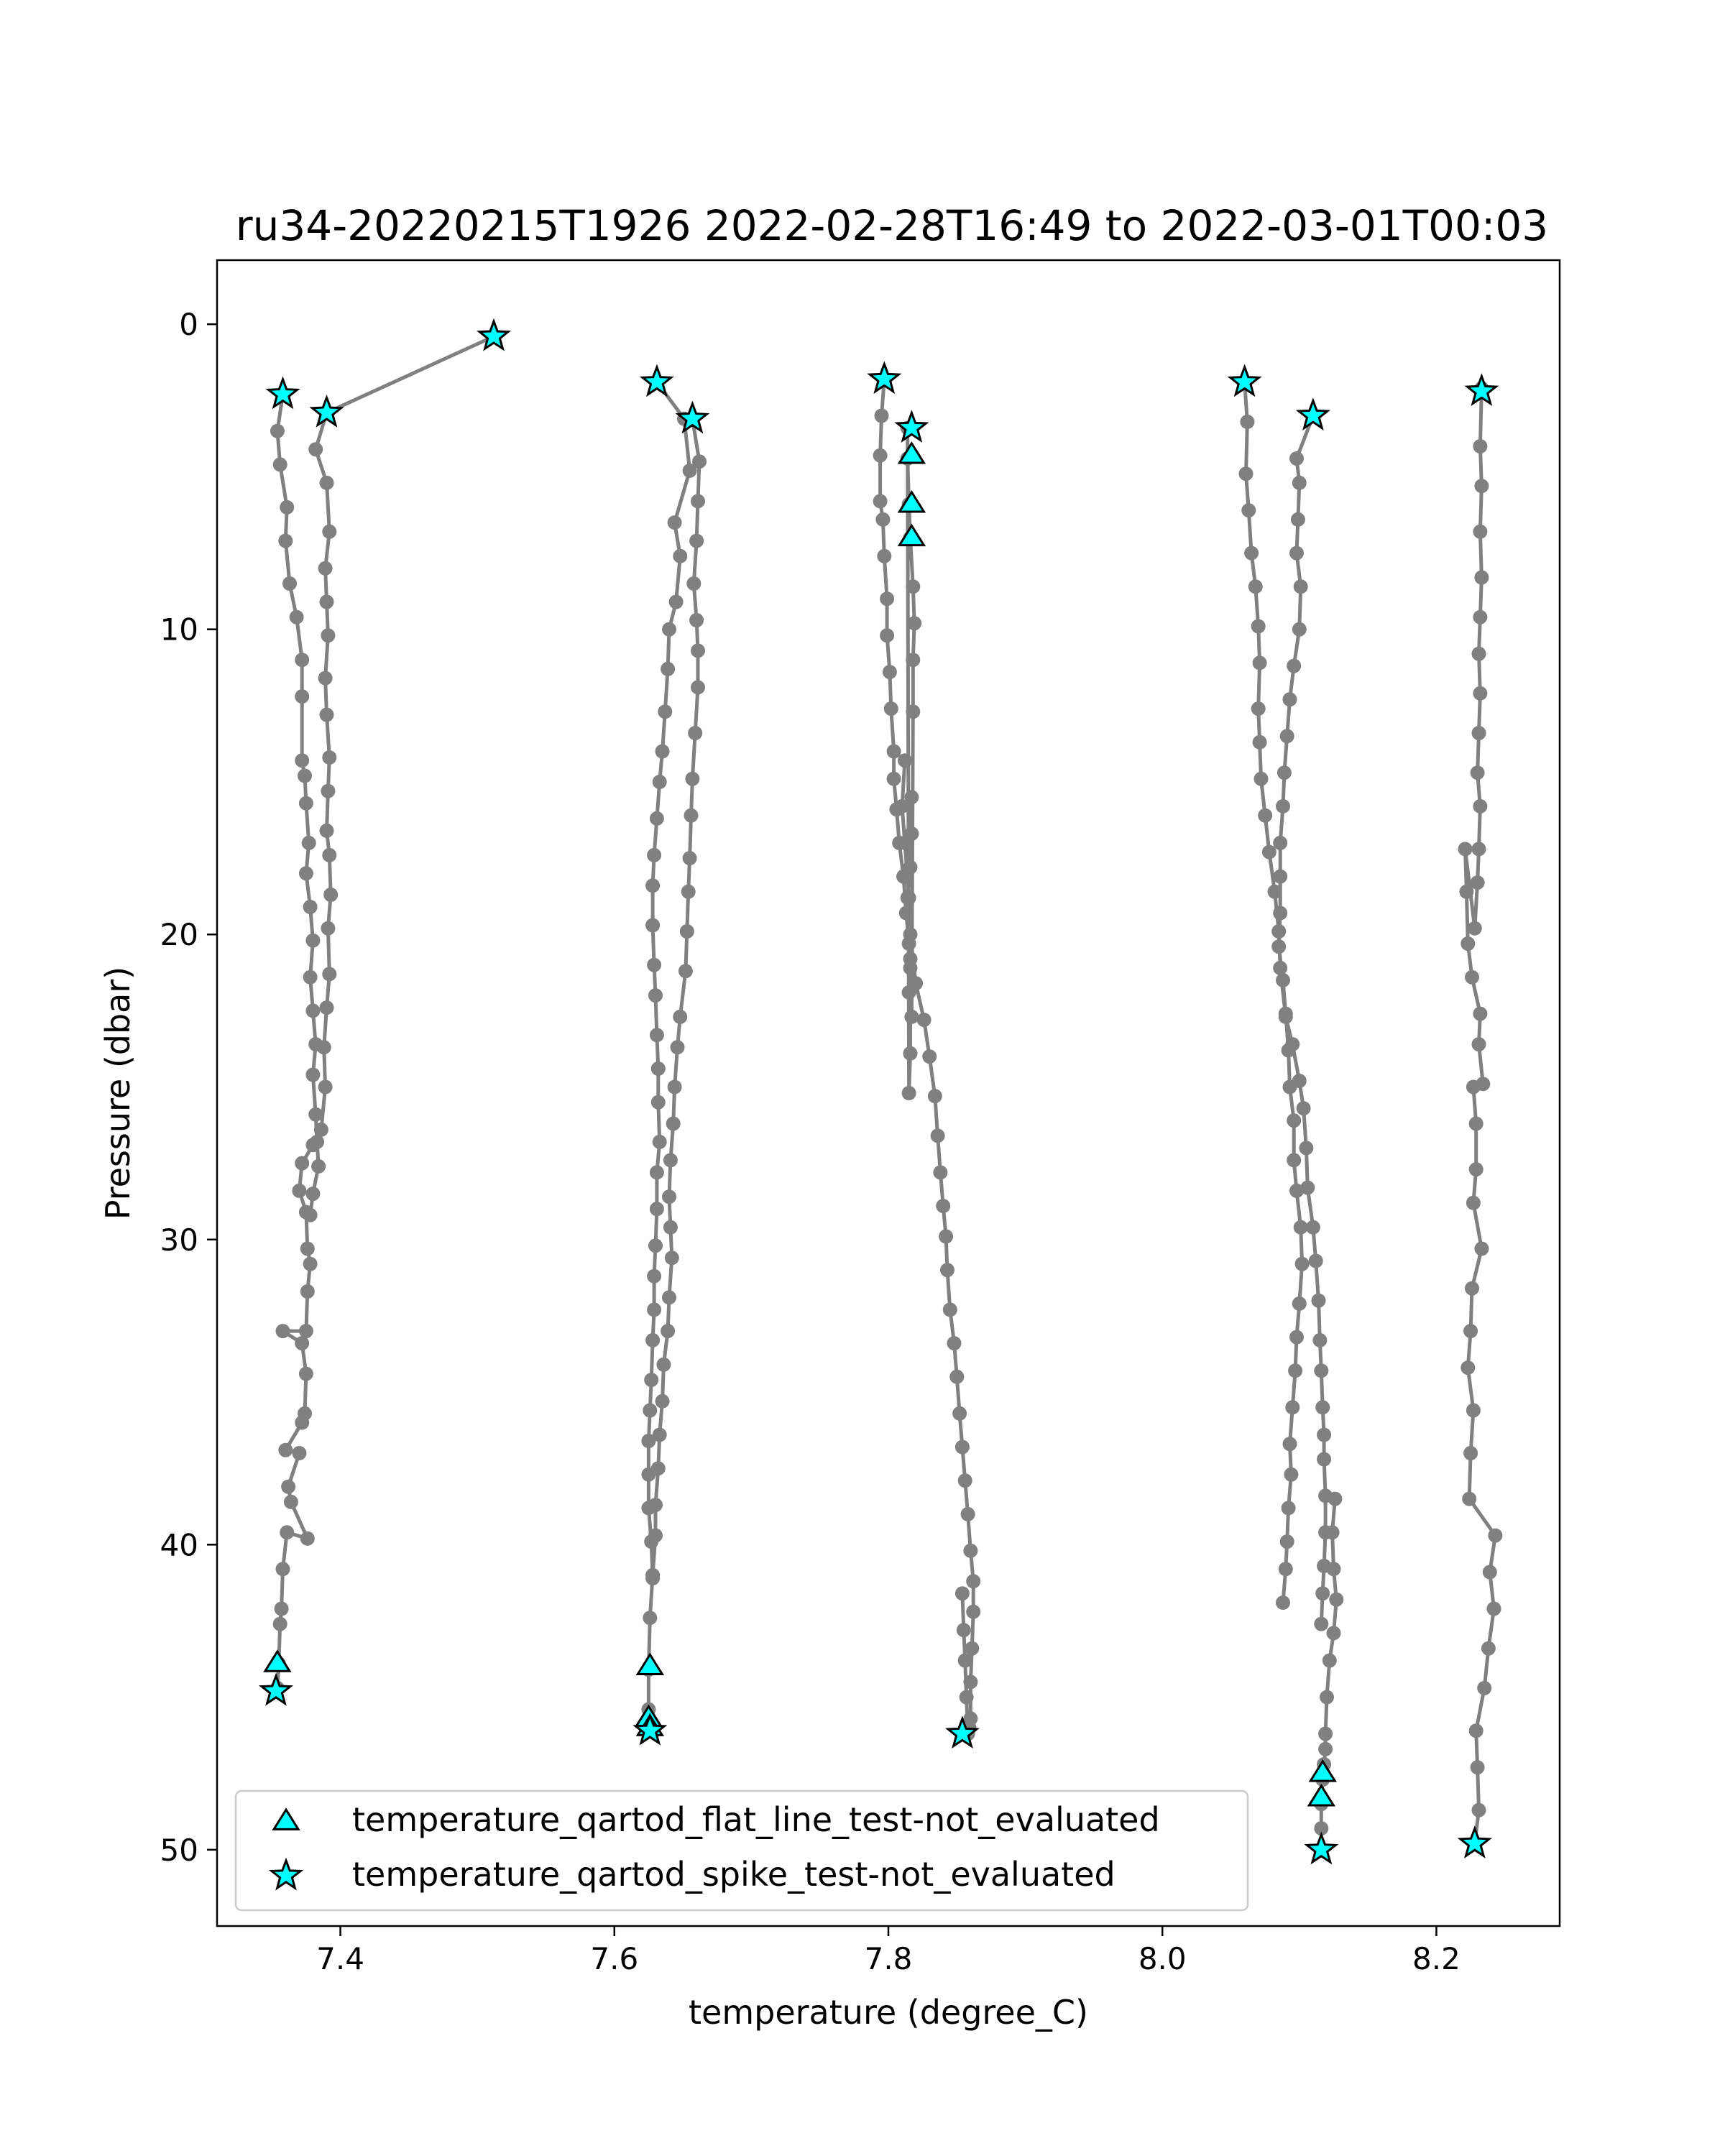 This screenshot has width=1725, height=2156. What do you see at coordinates (286, 1874) in the screenshot?
I see `legend-star-shape` at bounding box center [286, 1874].